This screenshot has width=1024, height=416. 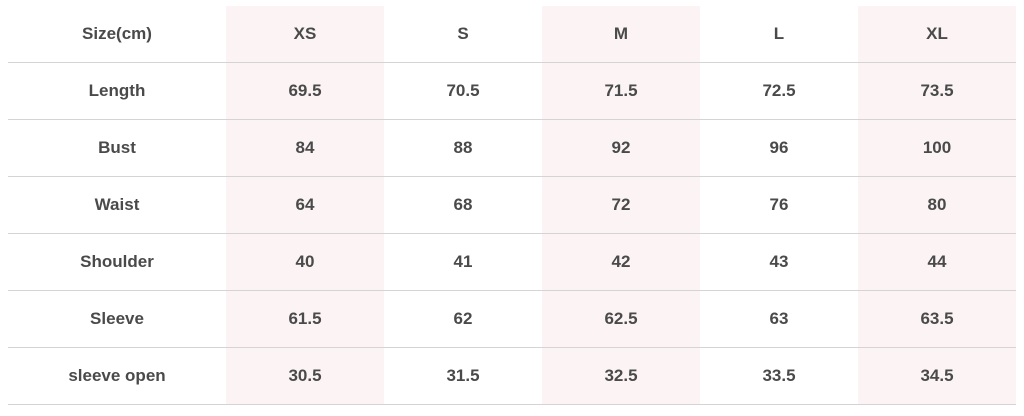 I want to click on cell: 84, so click(x=305, y=148).